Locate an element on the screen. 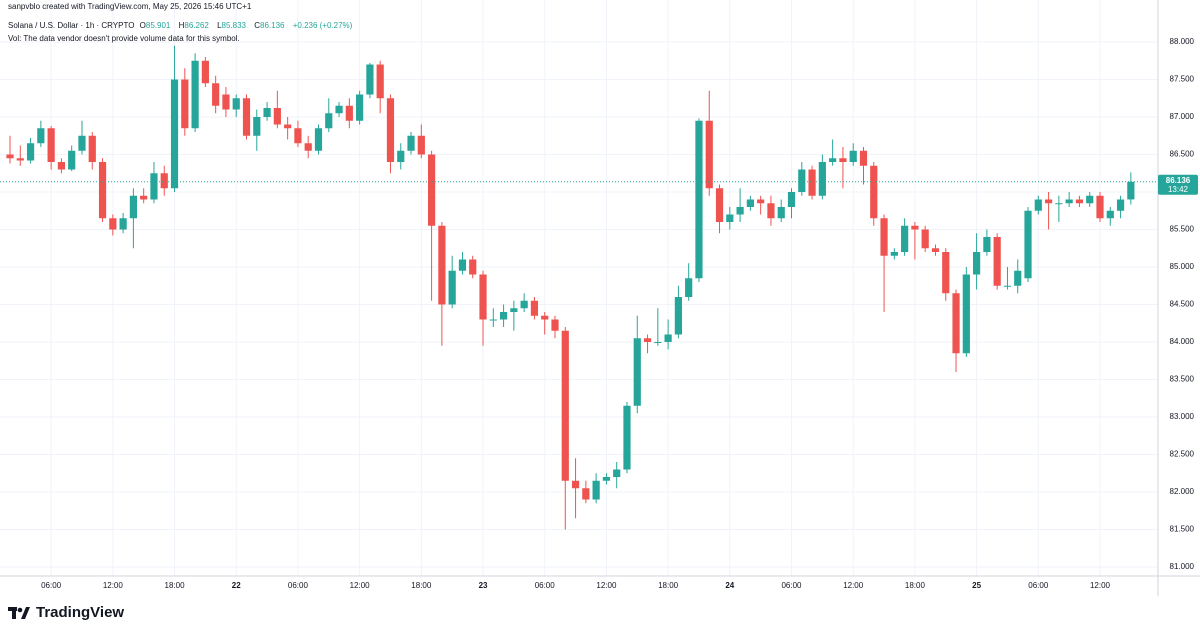 This screenshot has width=1200, height=634. y-tick-label: 83.000 is located at coordinates (1182, 416).